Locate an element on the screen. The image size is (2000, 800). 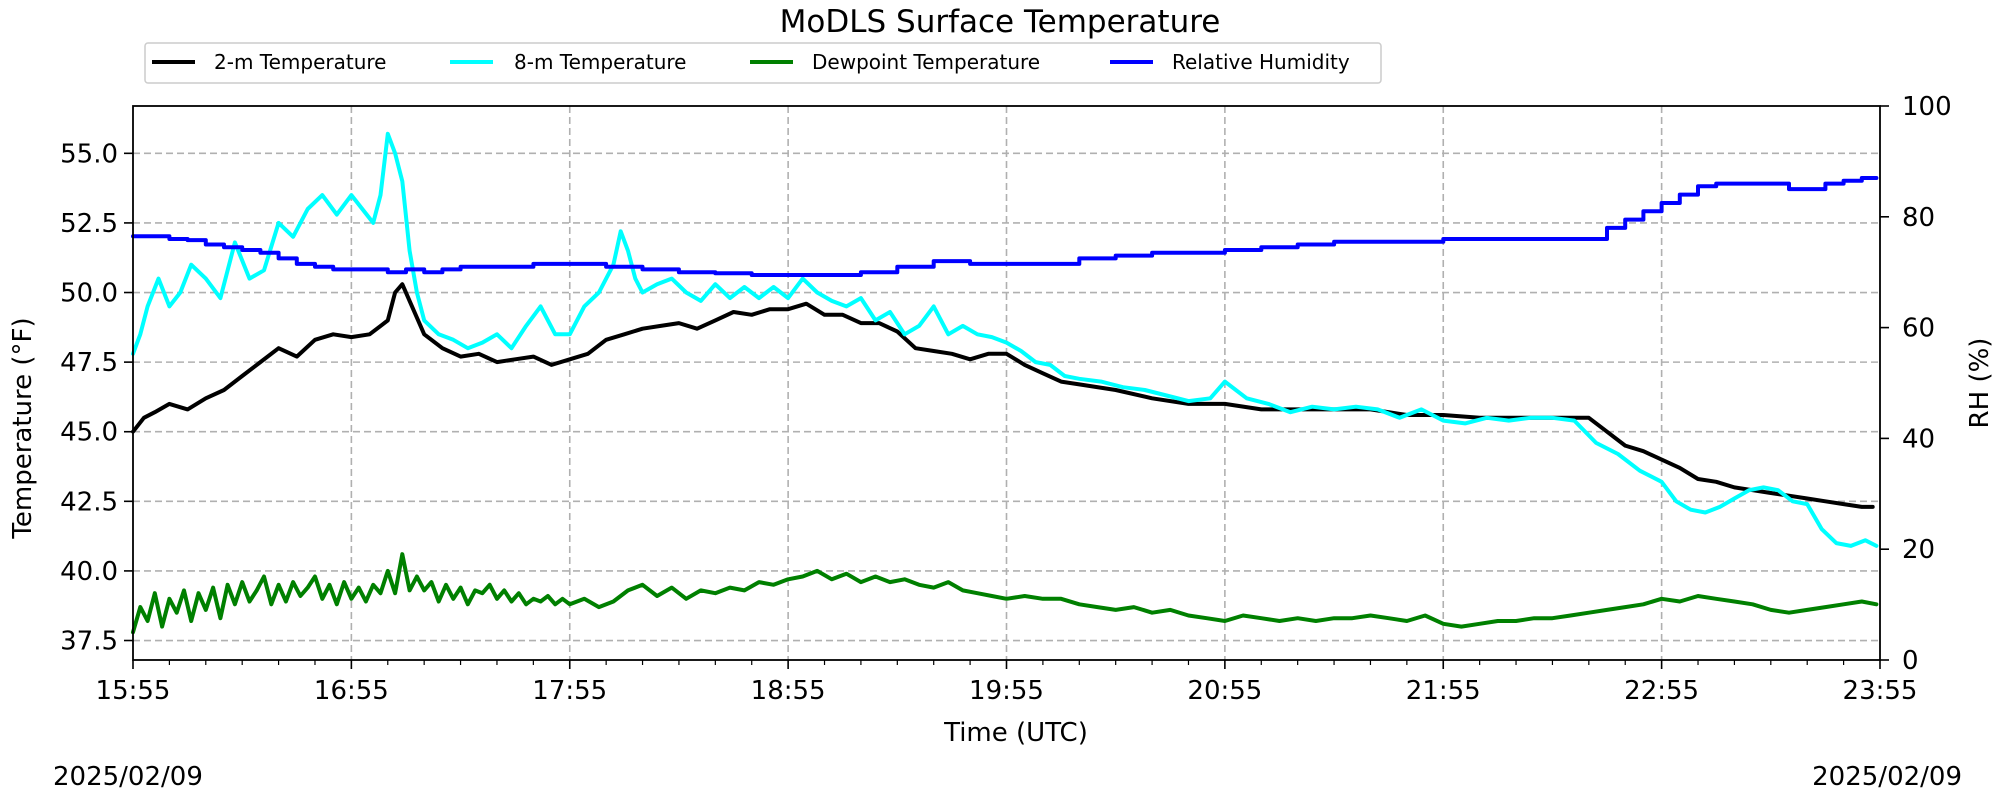
legend-label-dewpoint: Dewpoint Temperature is located at coordinates (926, 62).